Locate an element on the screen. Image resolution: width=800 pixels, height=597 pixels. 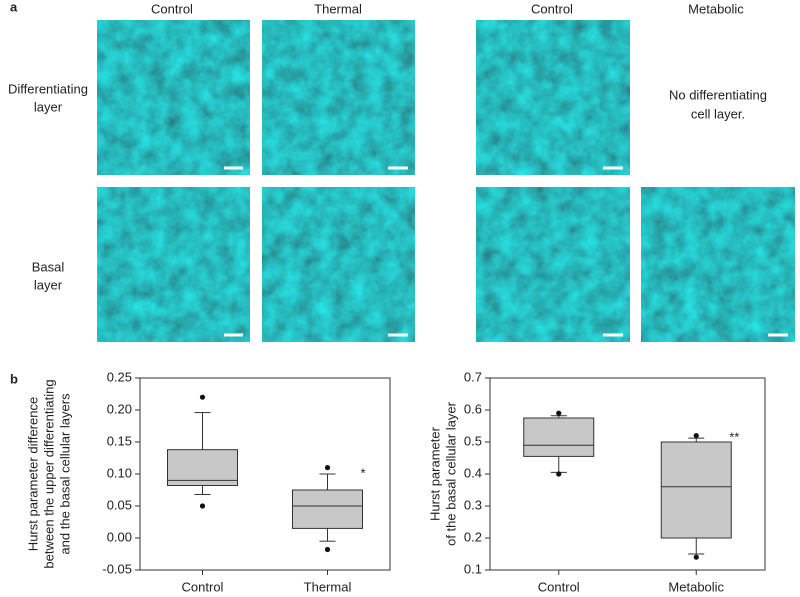
column-header: Metabolic is located at coordinates (716, 8).